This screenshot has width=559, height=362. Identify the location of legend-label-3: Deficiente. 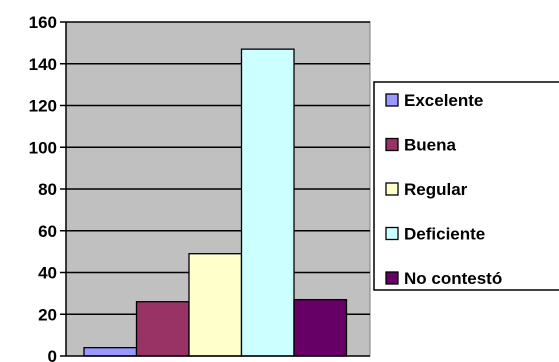
(444, 234).